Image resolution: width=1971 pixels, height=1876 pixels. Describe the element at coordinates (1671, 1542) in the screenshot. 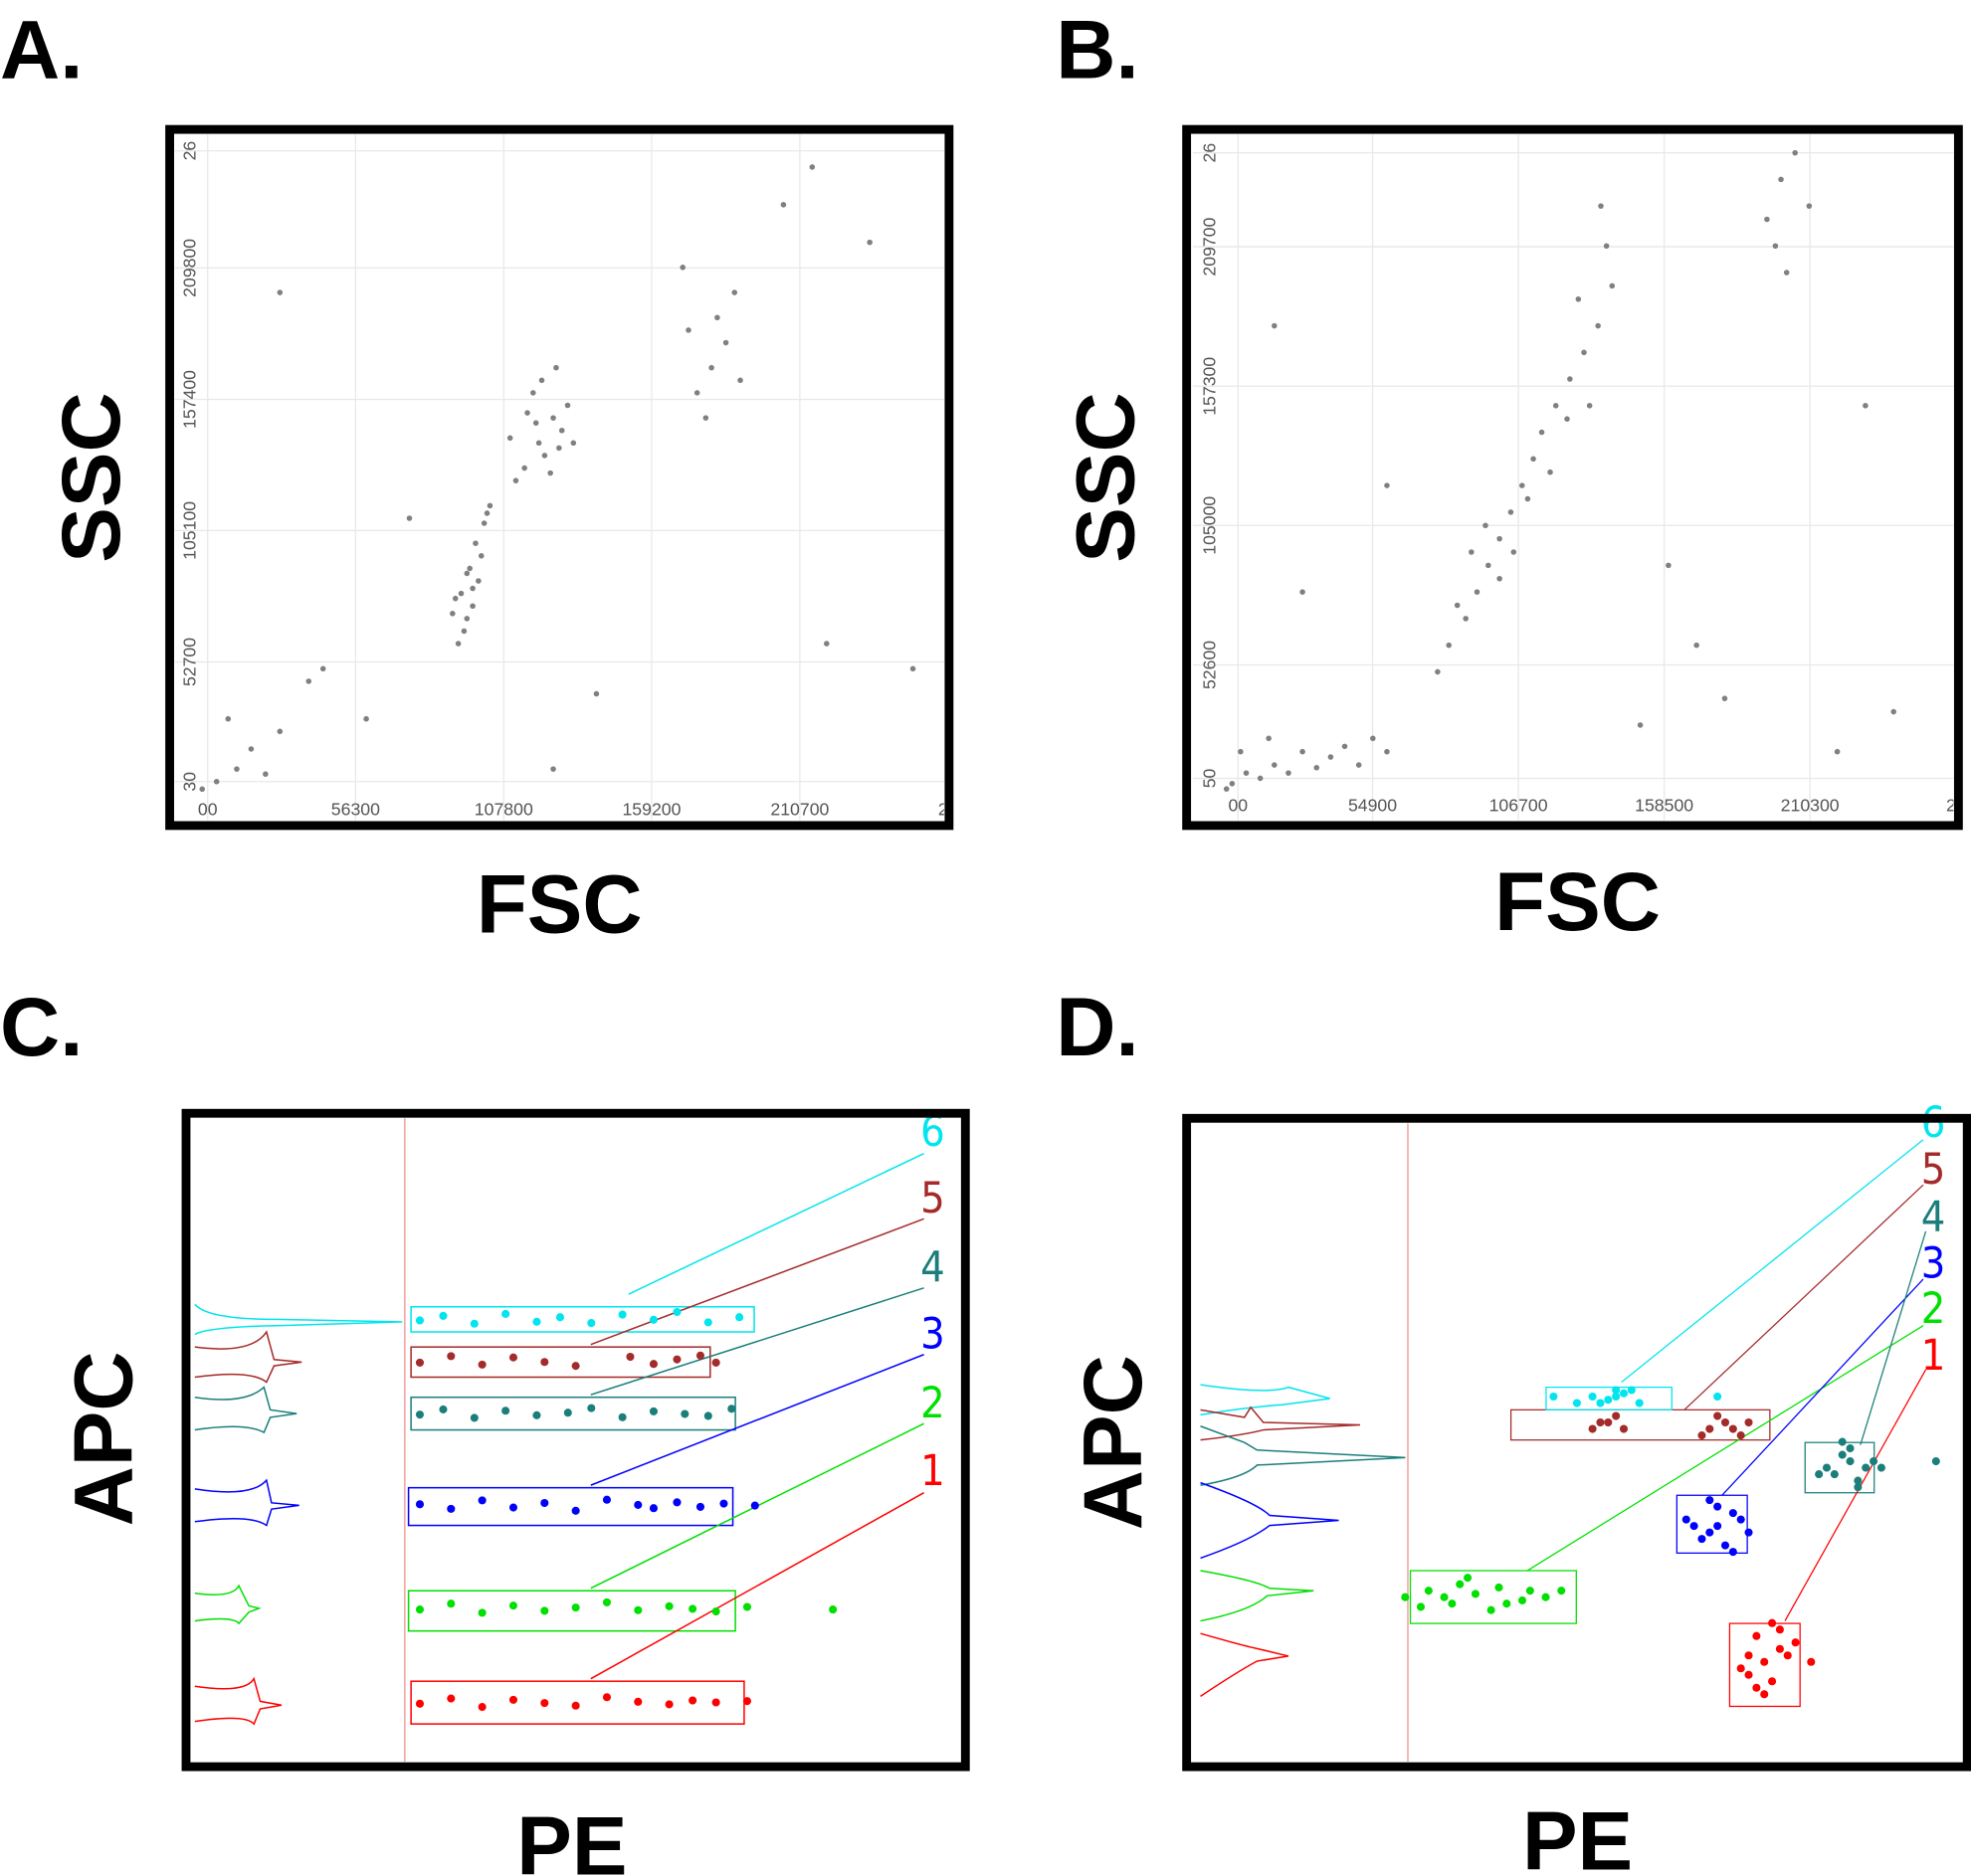

I see `plot-area` at that location.